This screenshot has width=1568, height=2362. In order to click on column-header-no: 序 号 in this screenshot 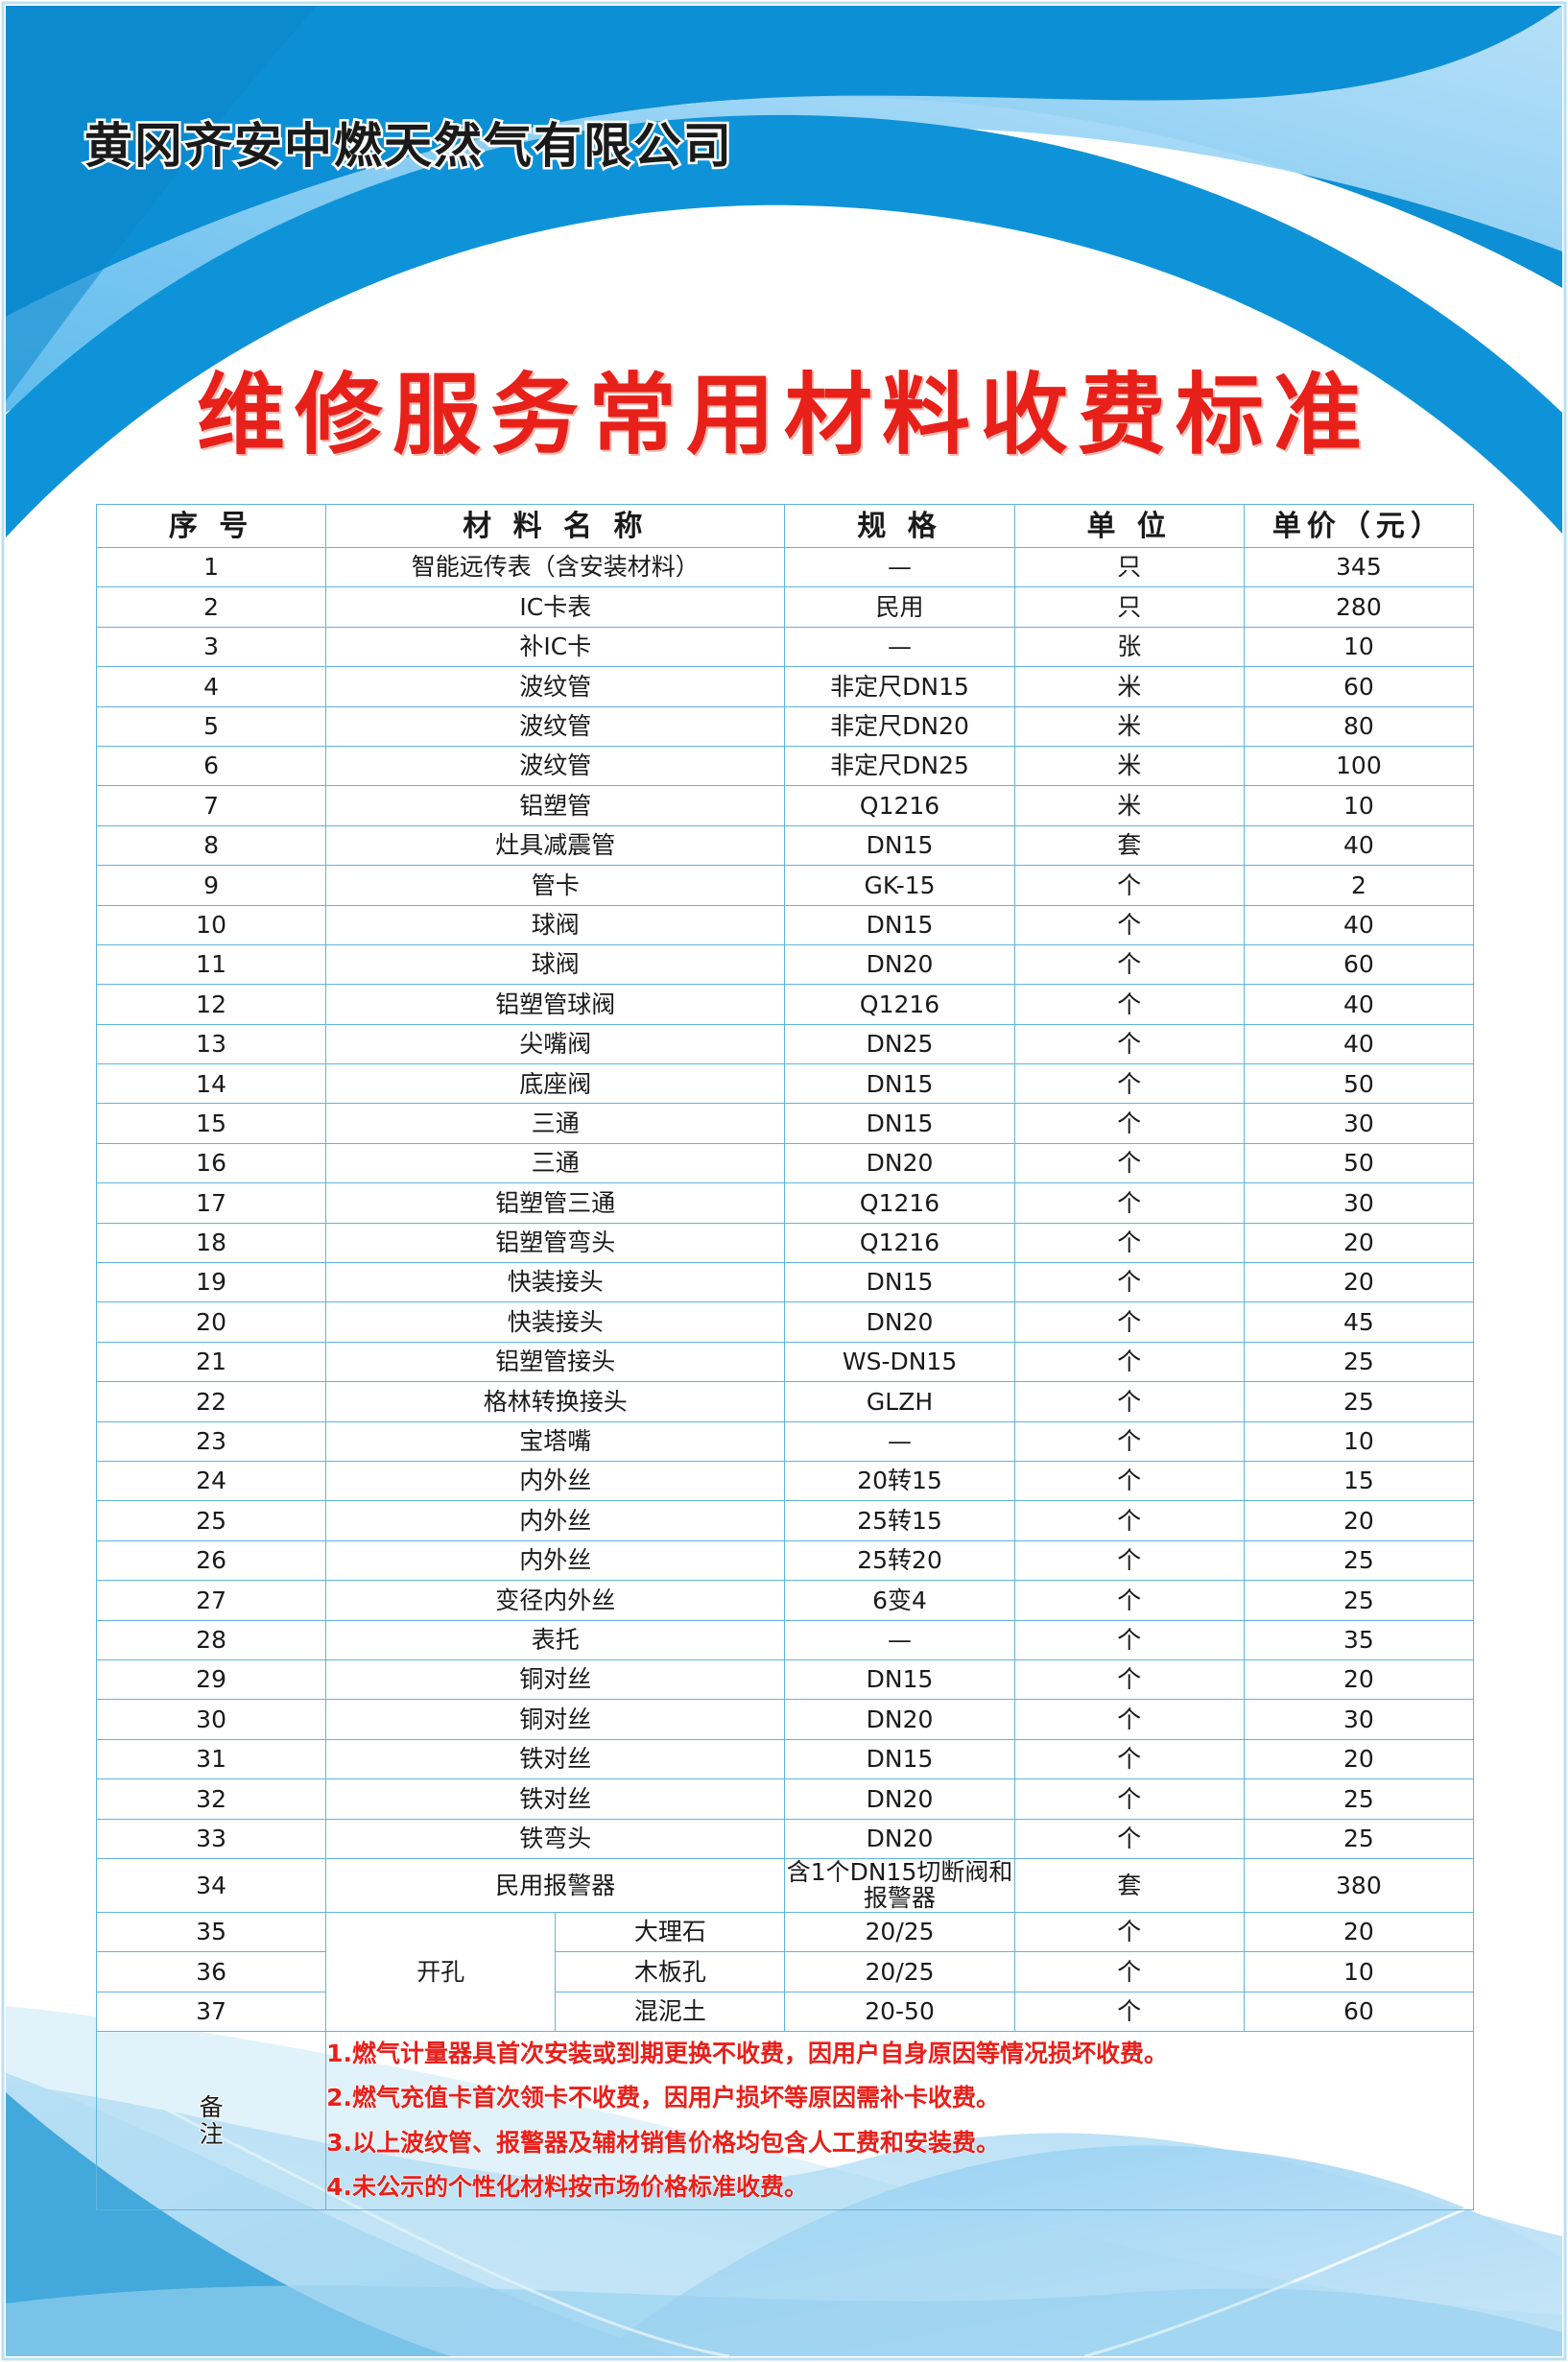, I will do `click(211, 526)`.